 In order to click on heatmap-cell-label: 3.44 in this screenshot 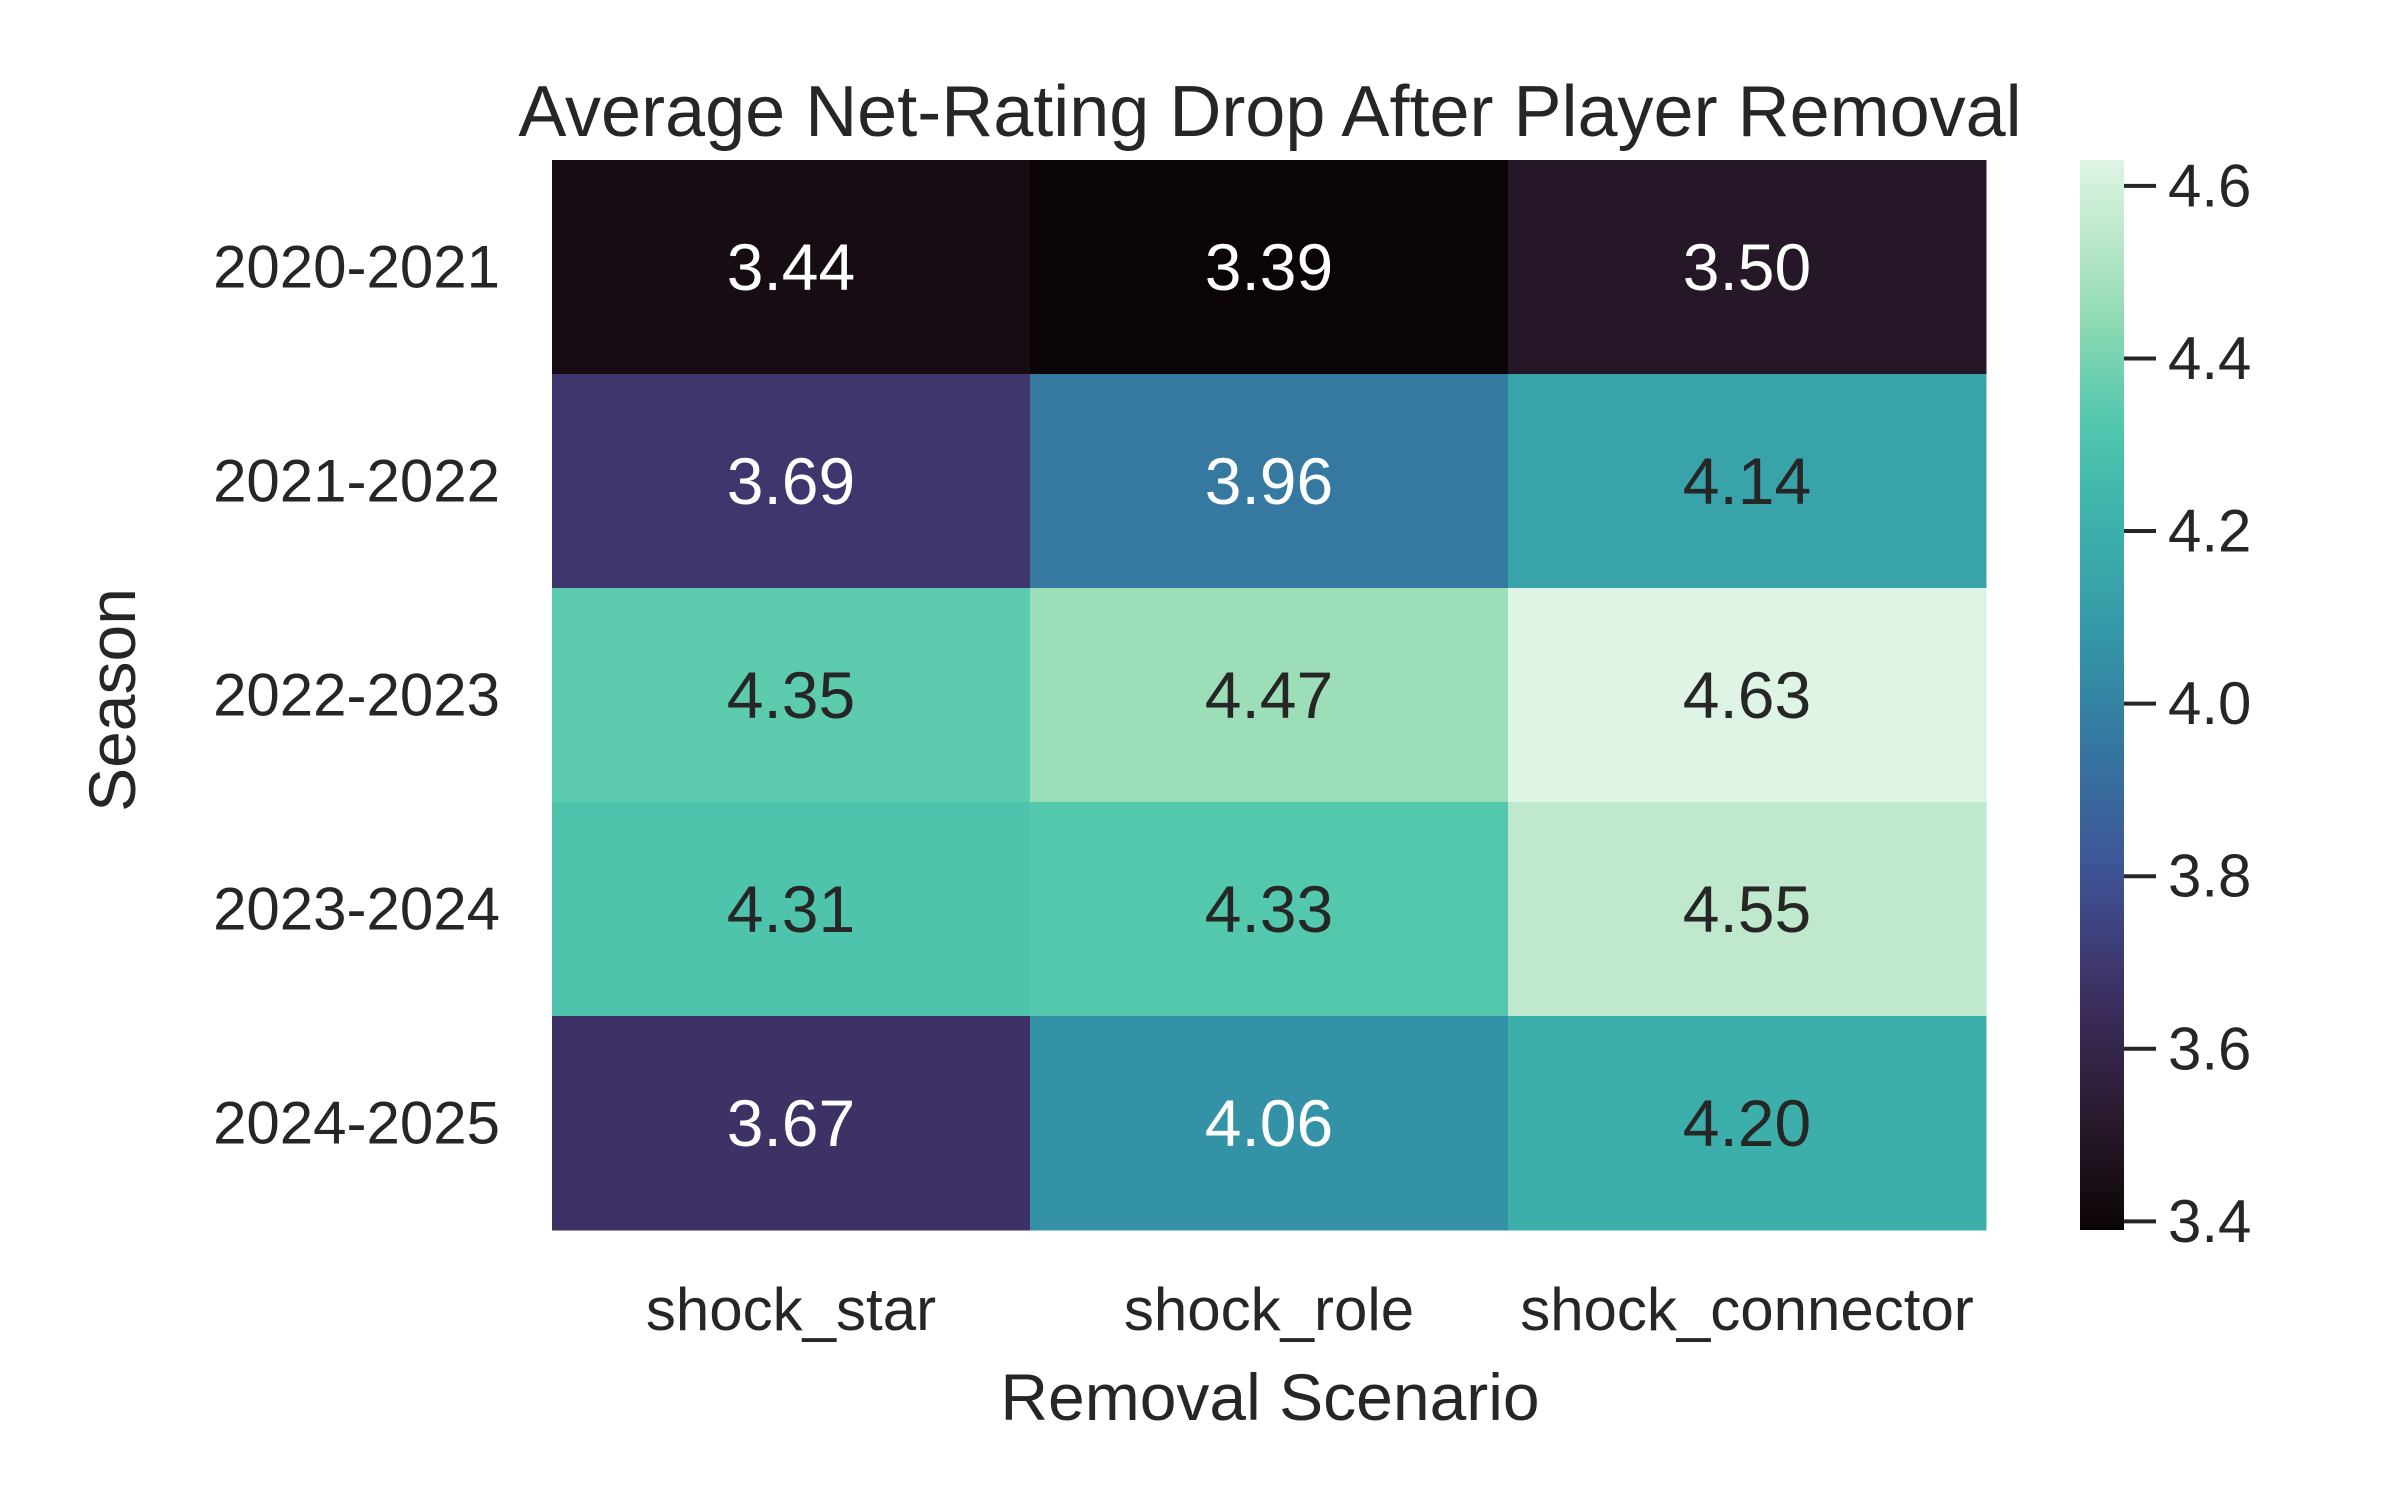, I will do `click(791, 267)`.